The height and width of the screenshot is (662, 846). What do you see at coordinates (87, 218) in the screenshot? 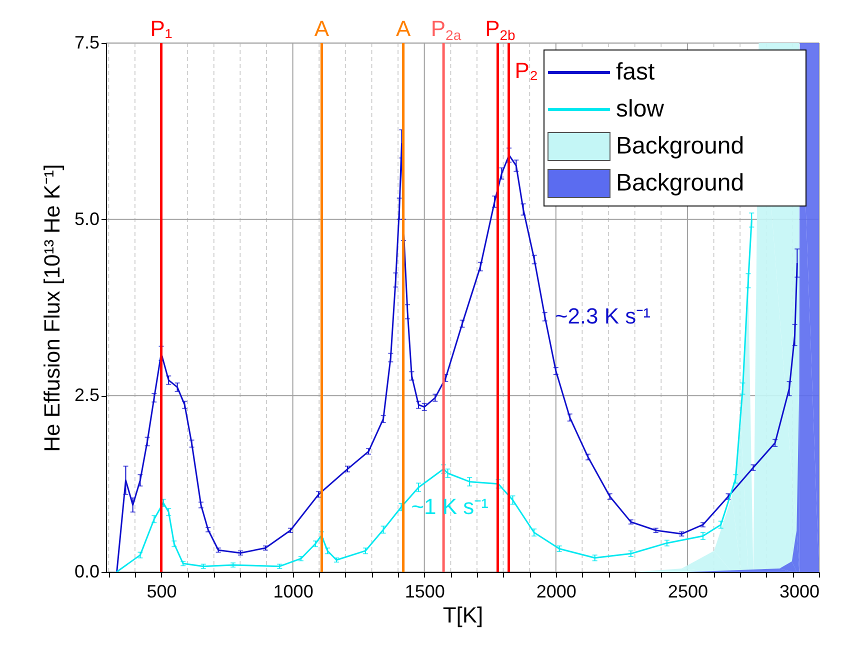
I see `y-tick-label: 5.0` at bounding box center [87, 218].